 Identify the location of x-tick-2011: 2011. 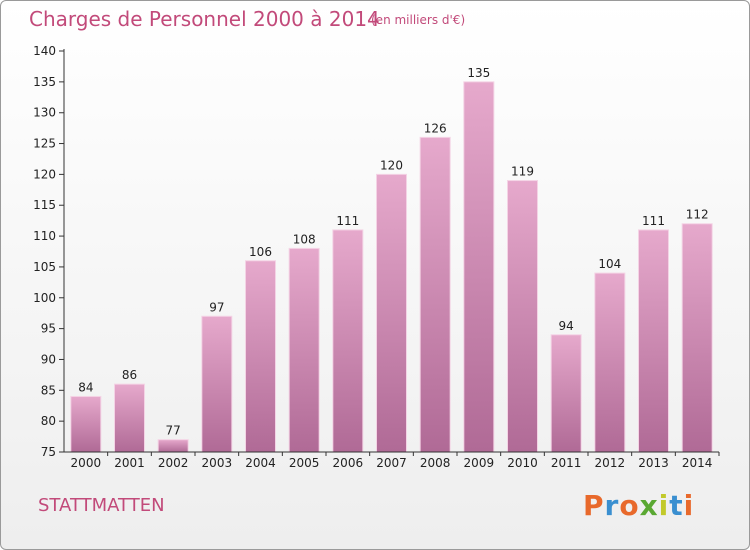
(566, 463).